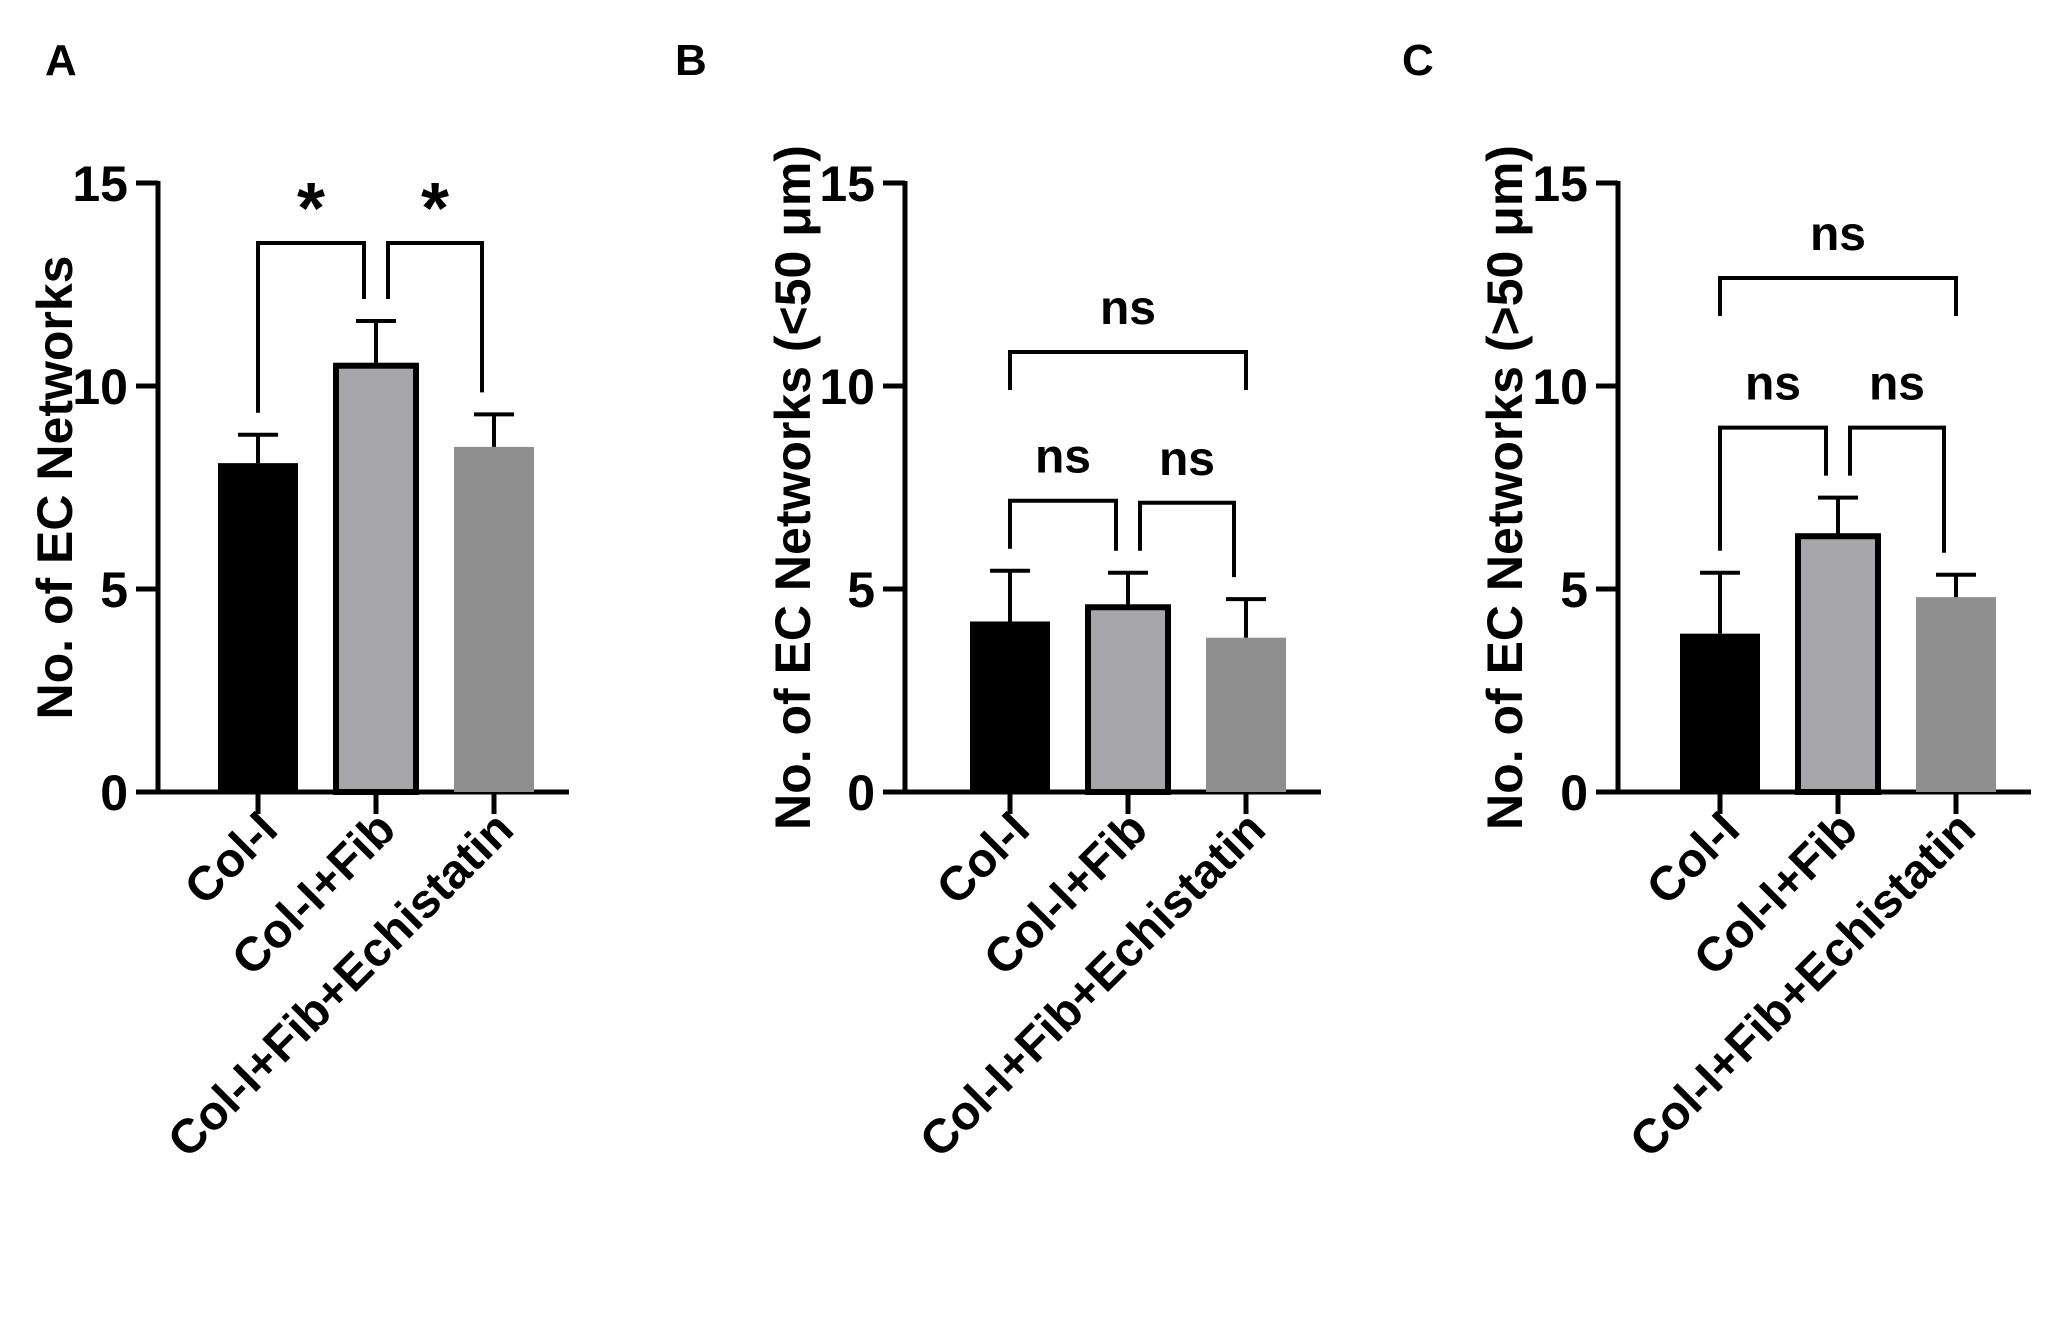  I want to click on panel-label: A, so click(61, 60).